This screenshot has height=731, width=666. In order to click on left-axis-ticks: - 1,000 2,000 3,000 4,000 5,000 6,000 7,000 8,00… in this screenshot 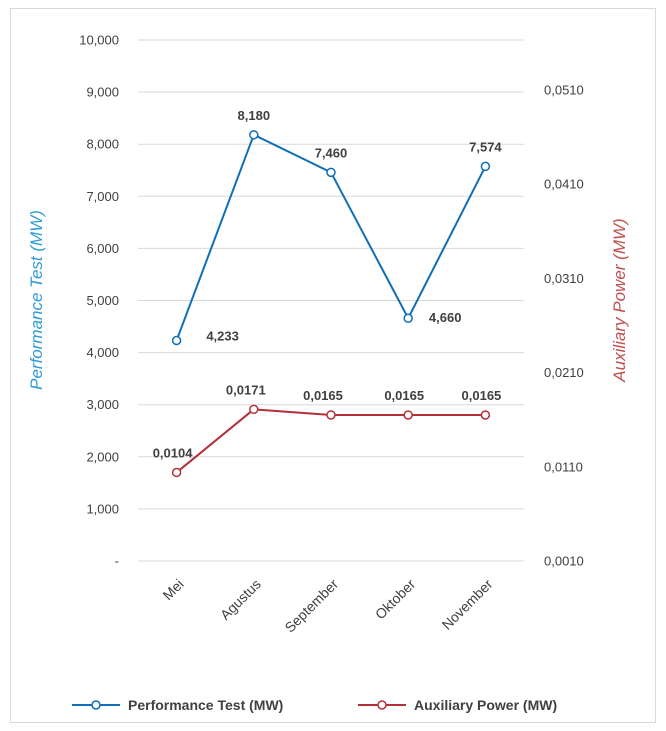, I will do `click(99, 301)`.